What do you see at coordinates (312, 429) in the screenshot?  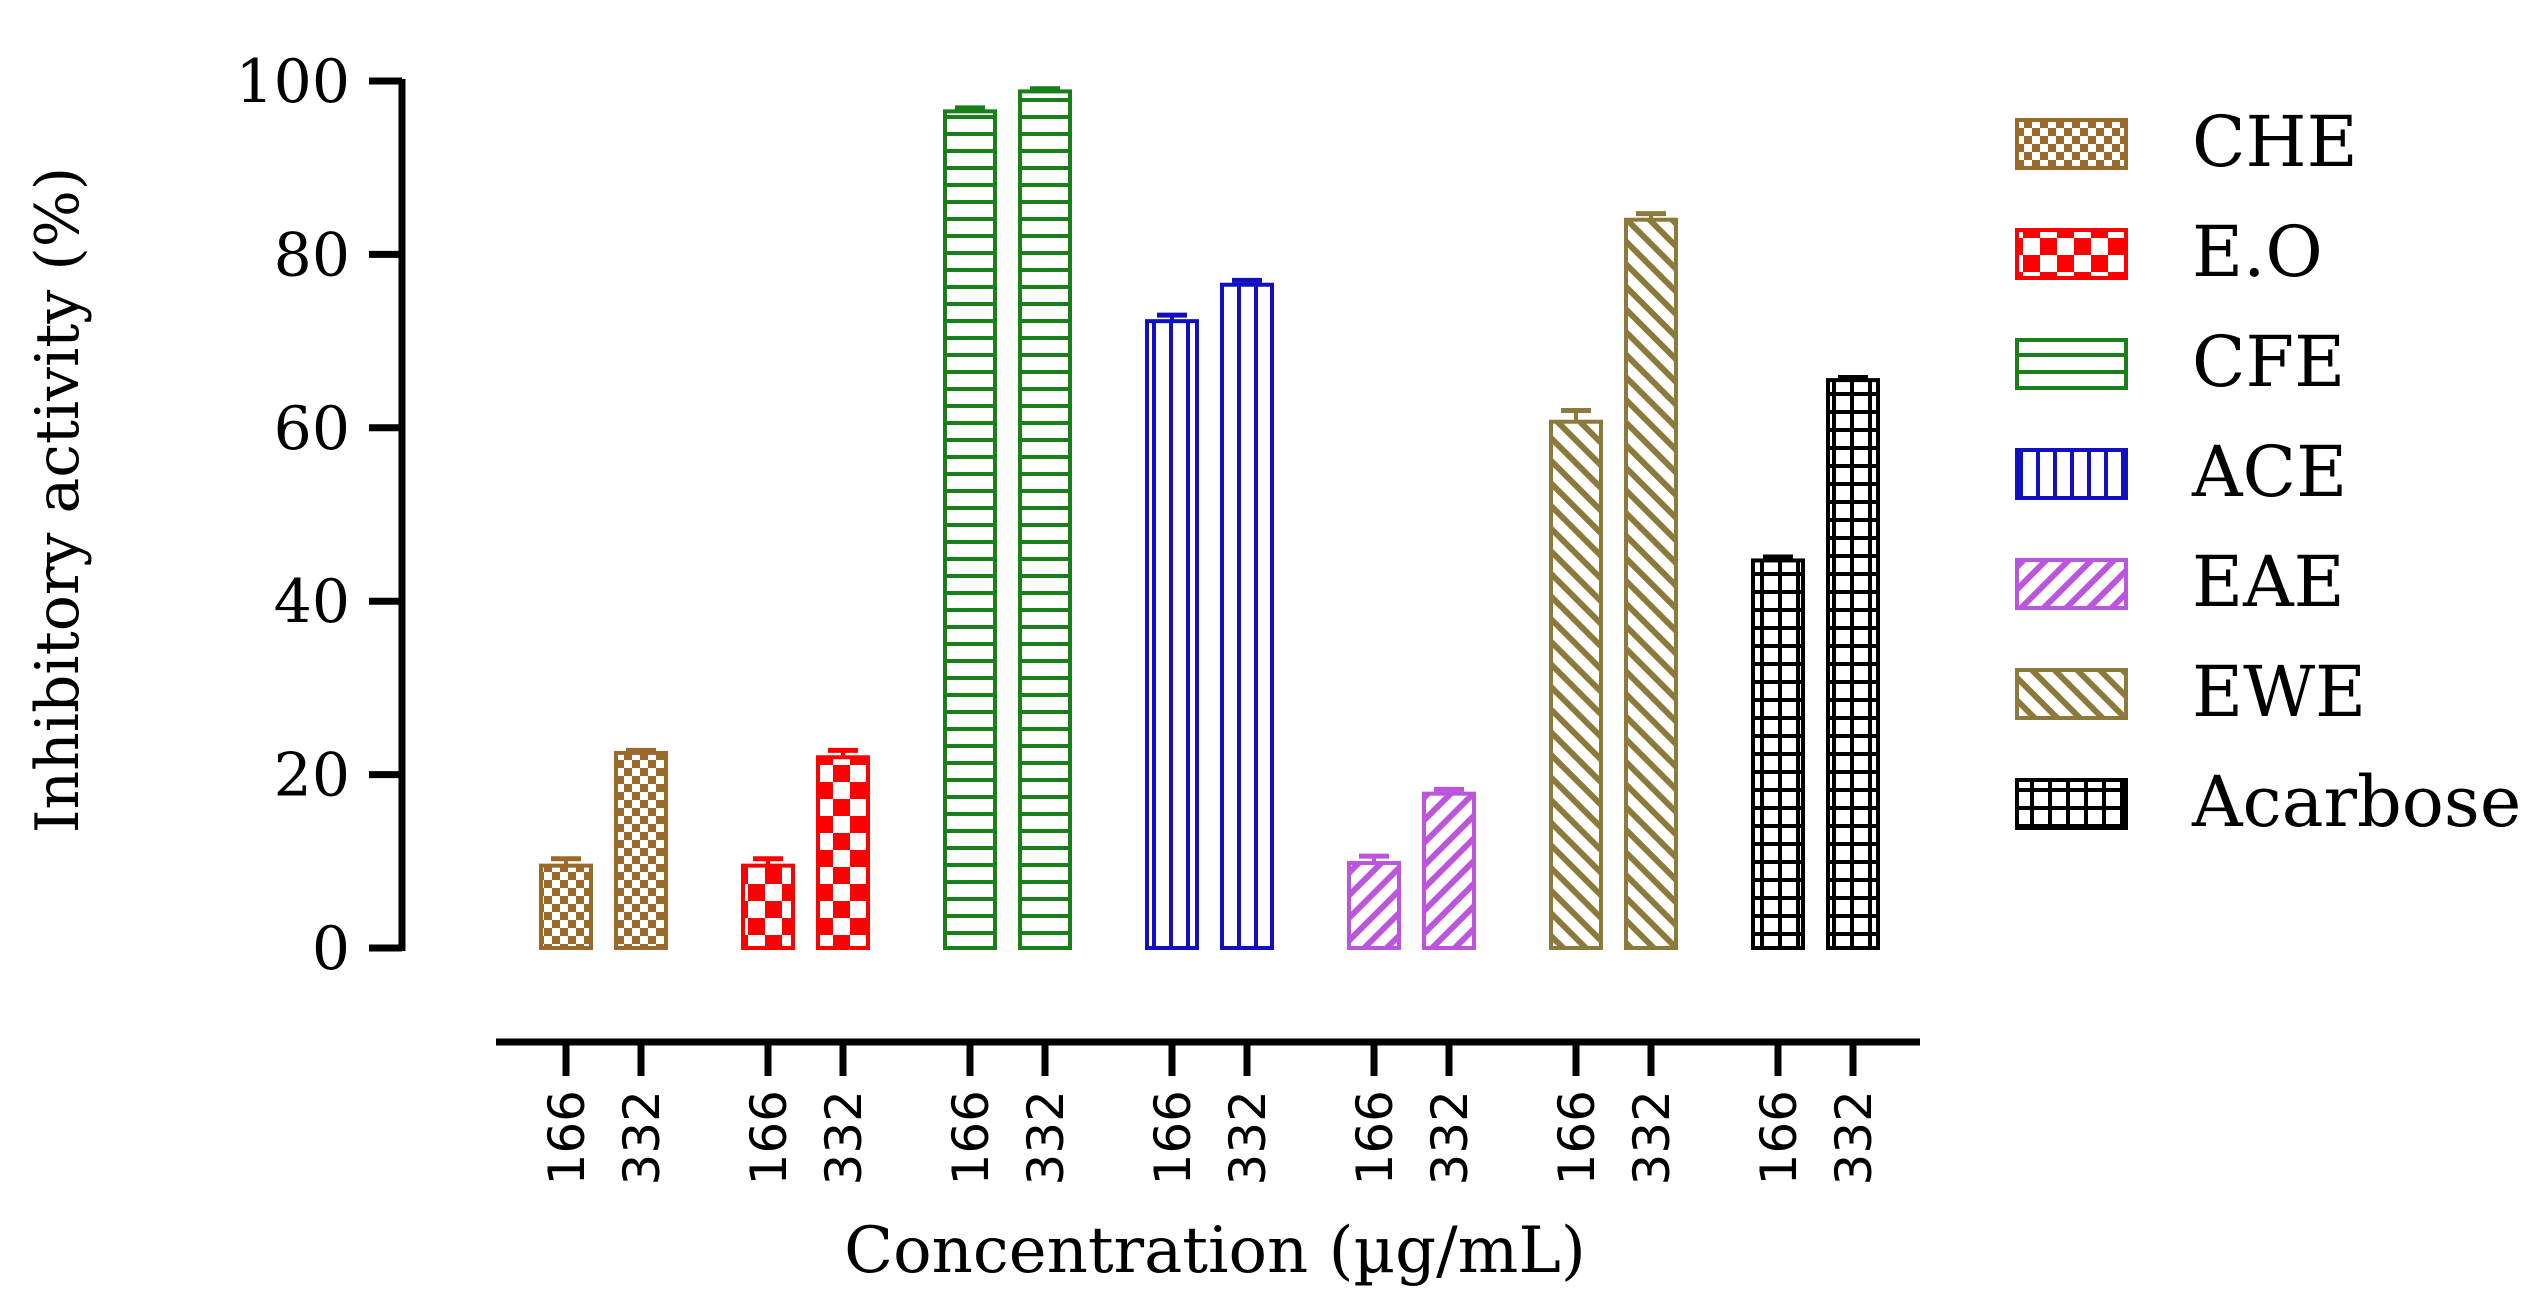 I see `y-tick-label: 60` at bounding box center [312, 429].